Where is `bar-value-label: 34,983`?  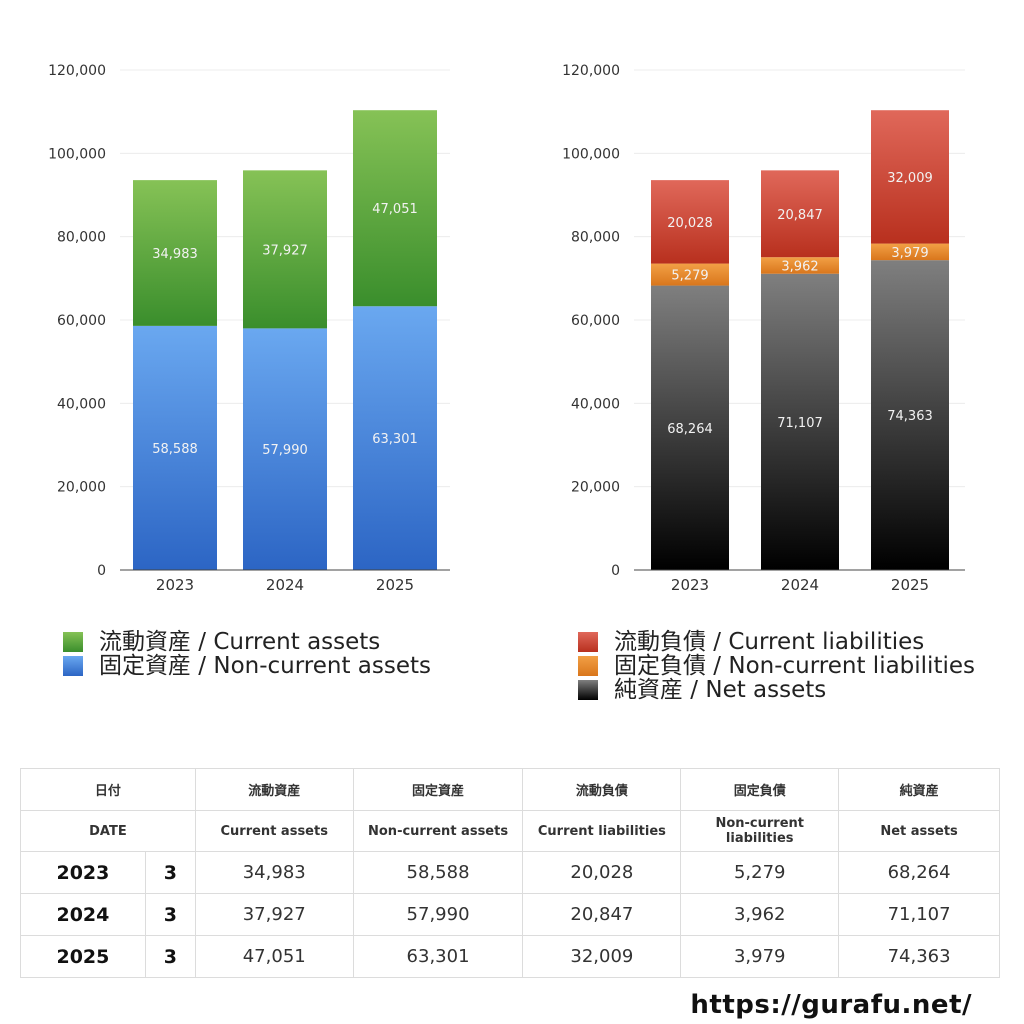
bar-value-label: 34,983 is located at coordinates (175, 254).